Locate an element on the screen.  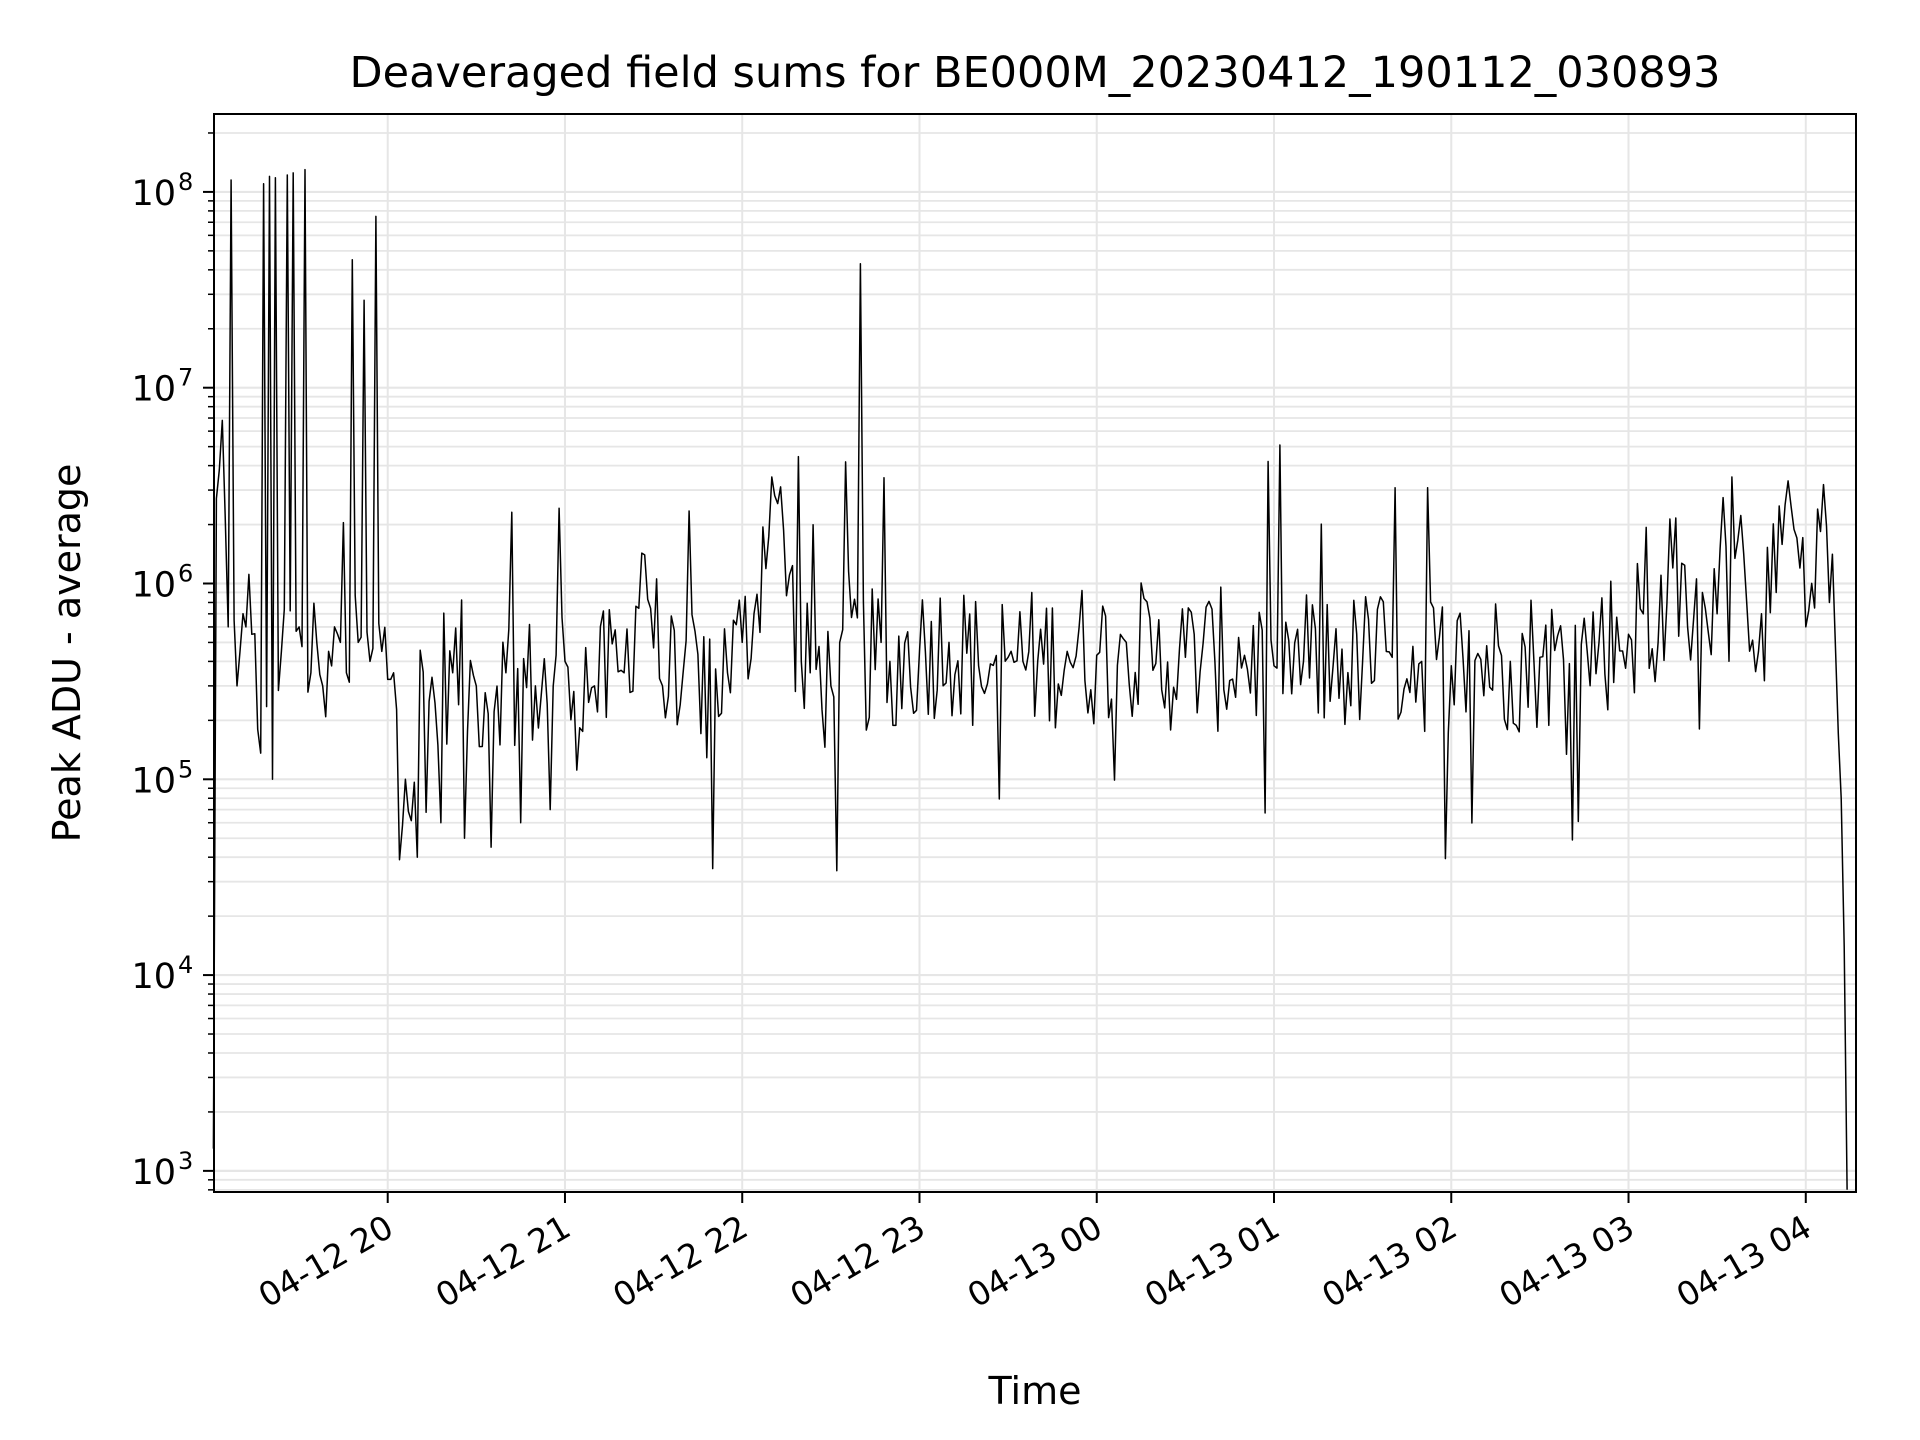
y-tick-label-exponent: 4 is located at coordinates (185, 965).